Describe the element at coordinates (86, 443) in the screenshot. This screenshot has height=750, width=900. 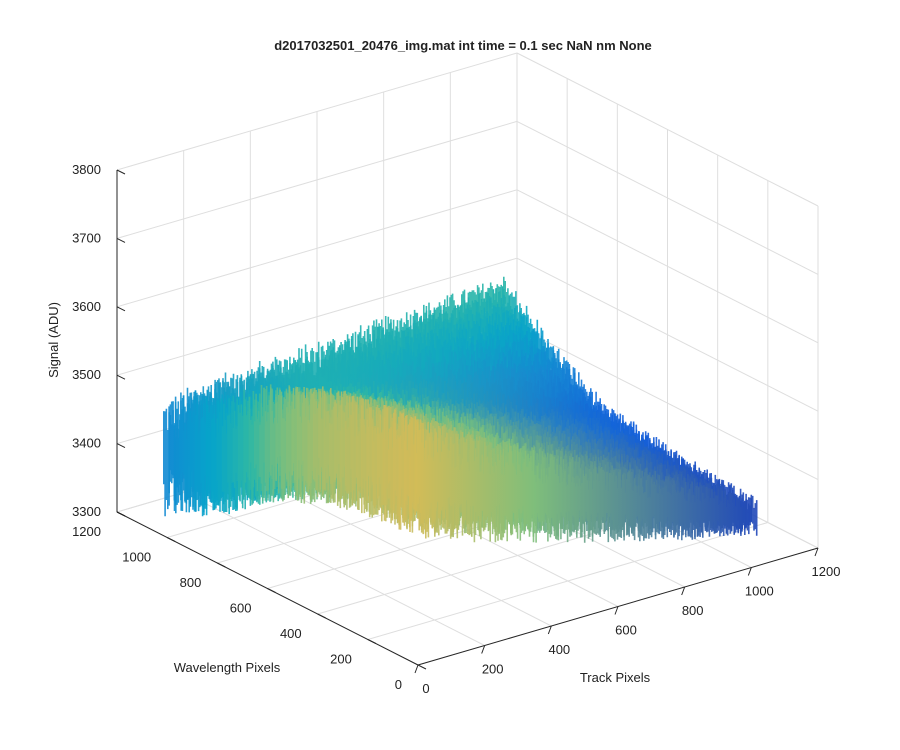
I see `z-tick-label: 3400` at that location.